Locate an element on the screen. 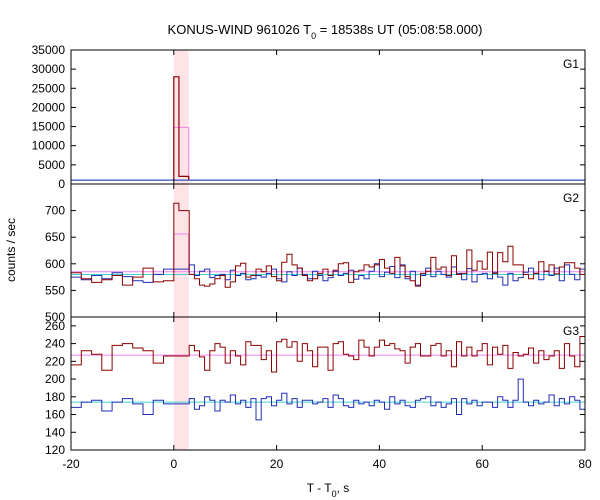 The width and height of the screenshot is (600, 500). x-tick-label: 60 is located at coordinates (483, 464).